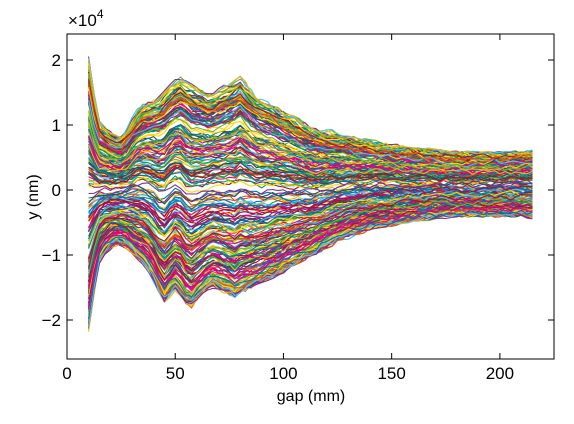 The width and height of the screenshot is (574, 424). What do you see at coordinates (51, 320) in the screenshot?
I see `y-tick-label: −2` at bounding box center [51, 320].